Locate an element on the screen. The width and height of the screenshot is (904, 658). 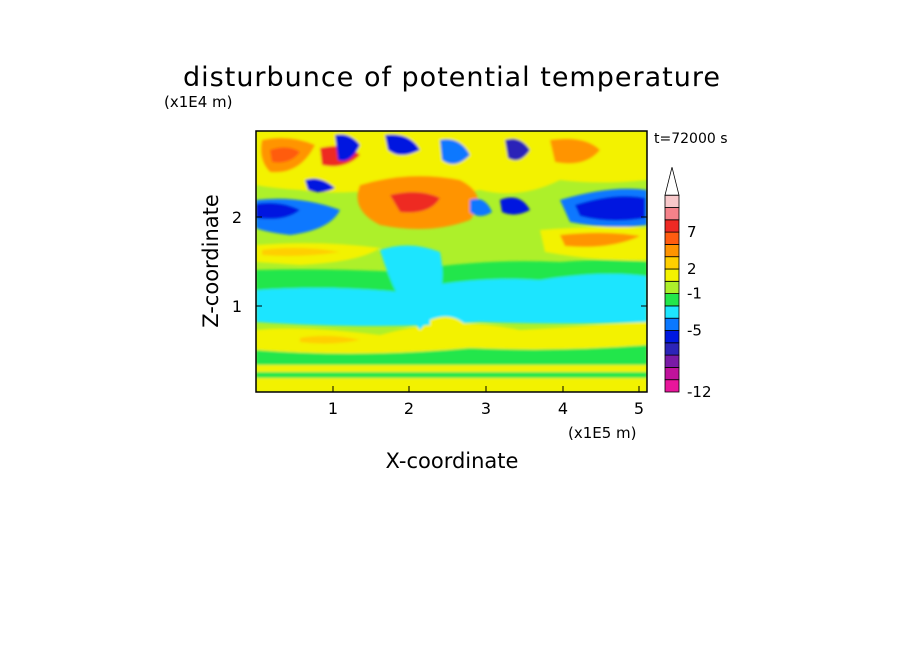
colorbar-tick-label: -5 is located at coordinates (694, 331).